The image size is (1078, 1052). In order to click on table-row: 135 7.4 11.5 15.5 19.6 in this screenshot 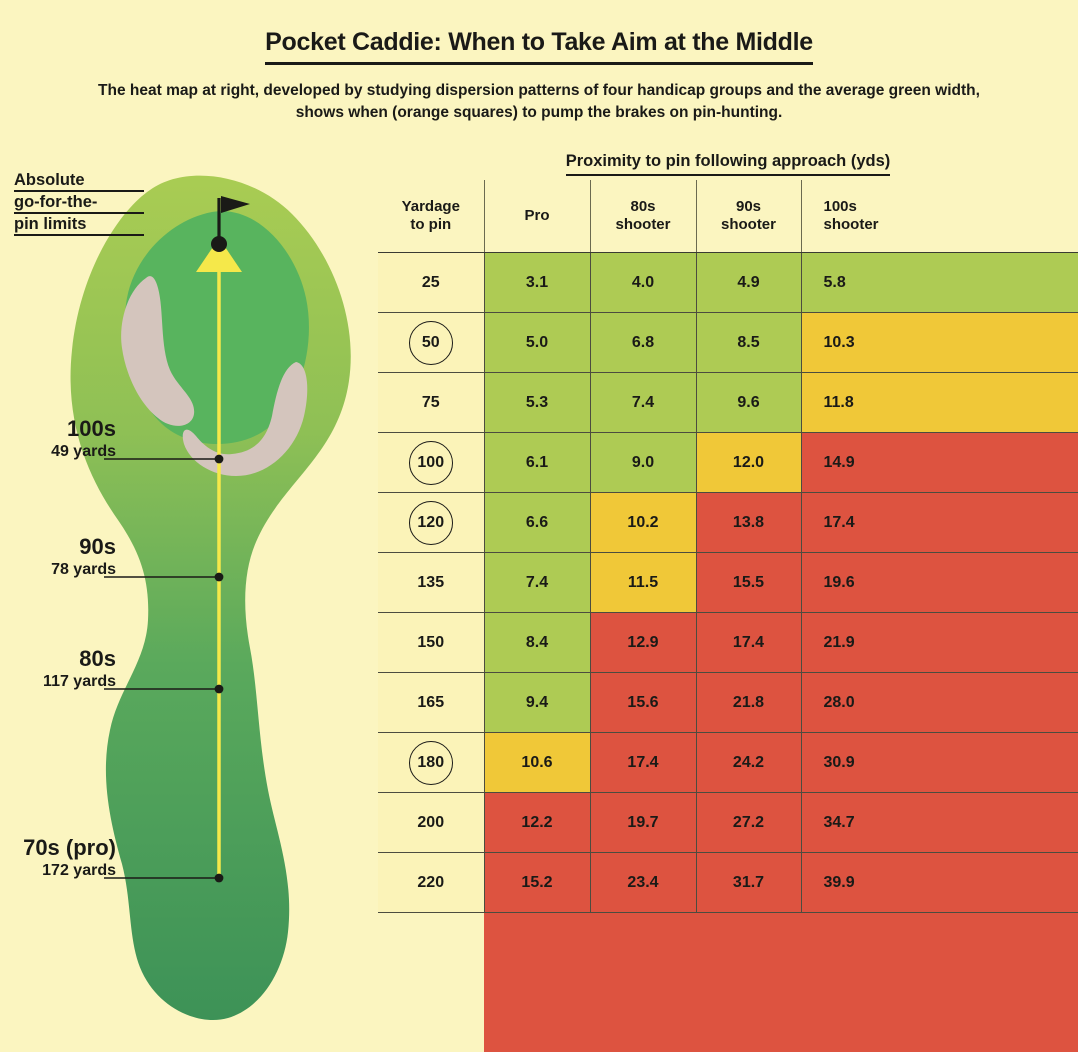, I will do `click(728, 582)`.